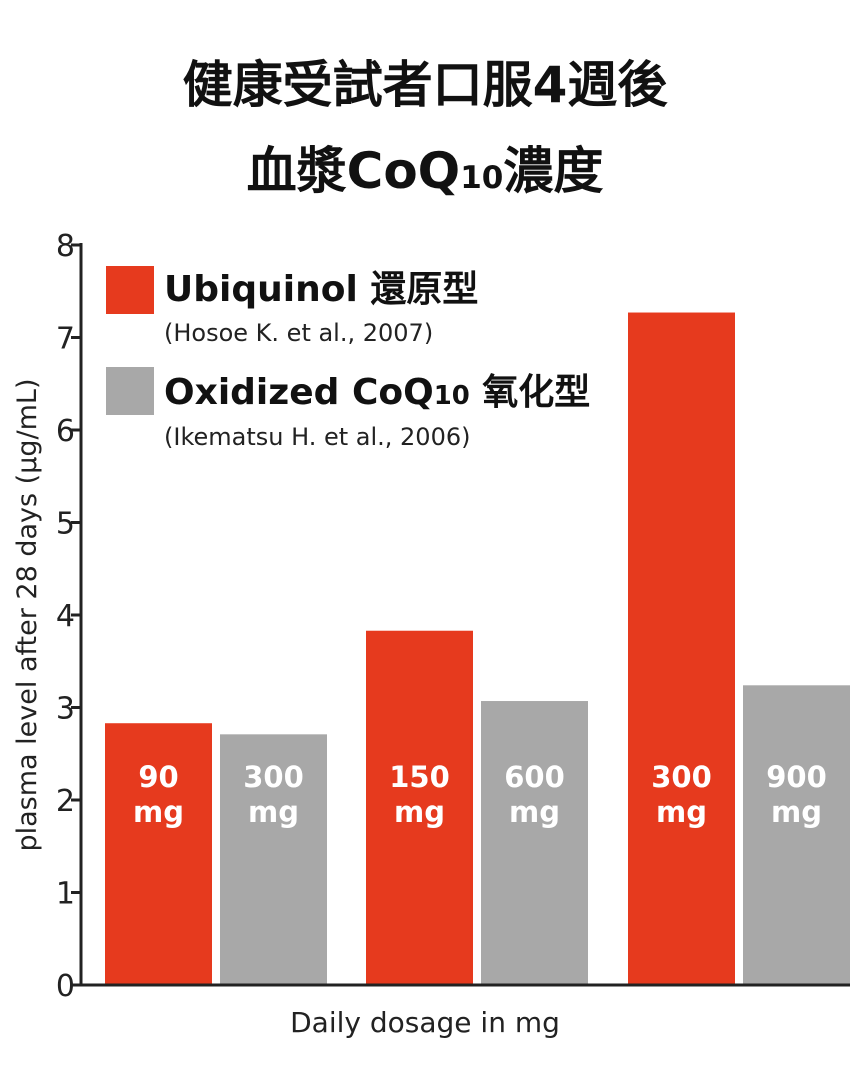 The image size is (850, 1089). I want to click on x-axis-label: Daily dosage in mg, so click(425, 1022).